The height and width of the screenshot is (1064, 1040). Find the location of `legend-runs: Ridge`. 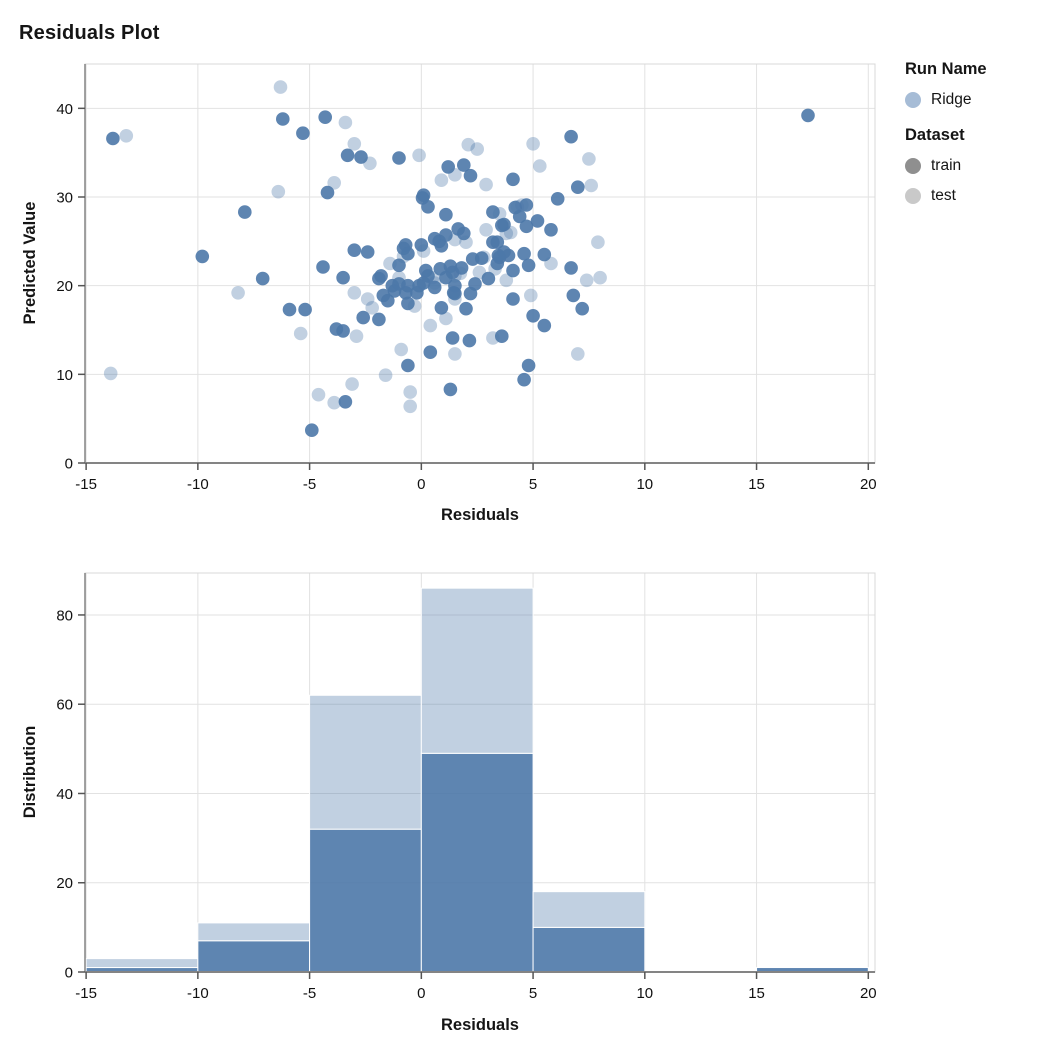

legend-runs: Ridge is located at coordinates (946, 100).